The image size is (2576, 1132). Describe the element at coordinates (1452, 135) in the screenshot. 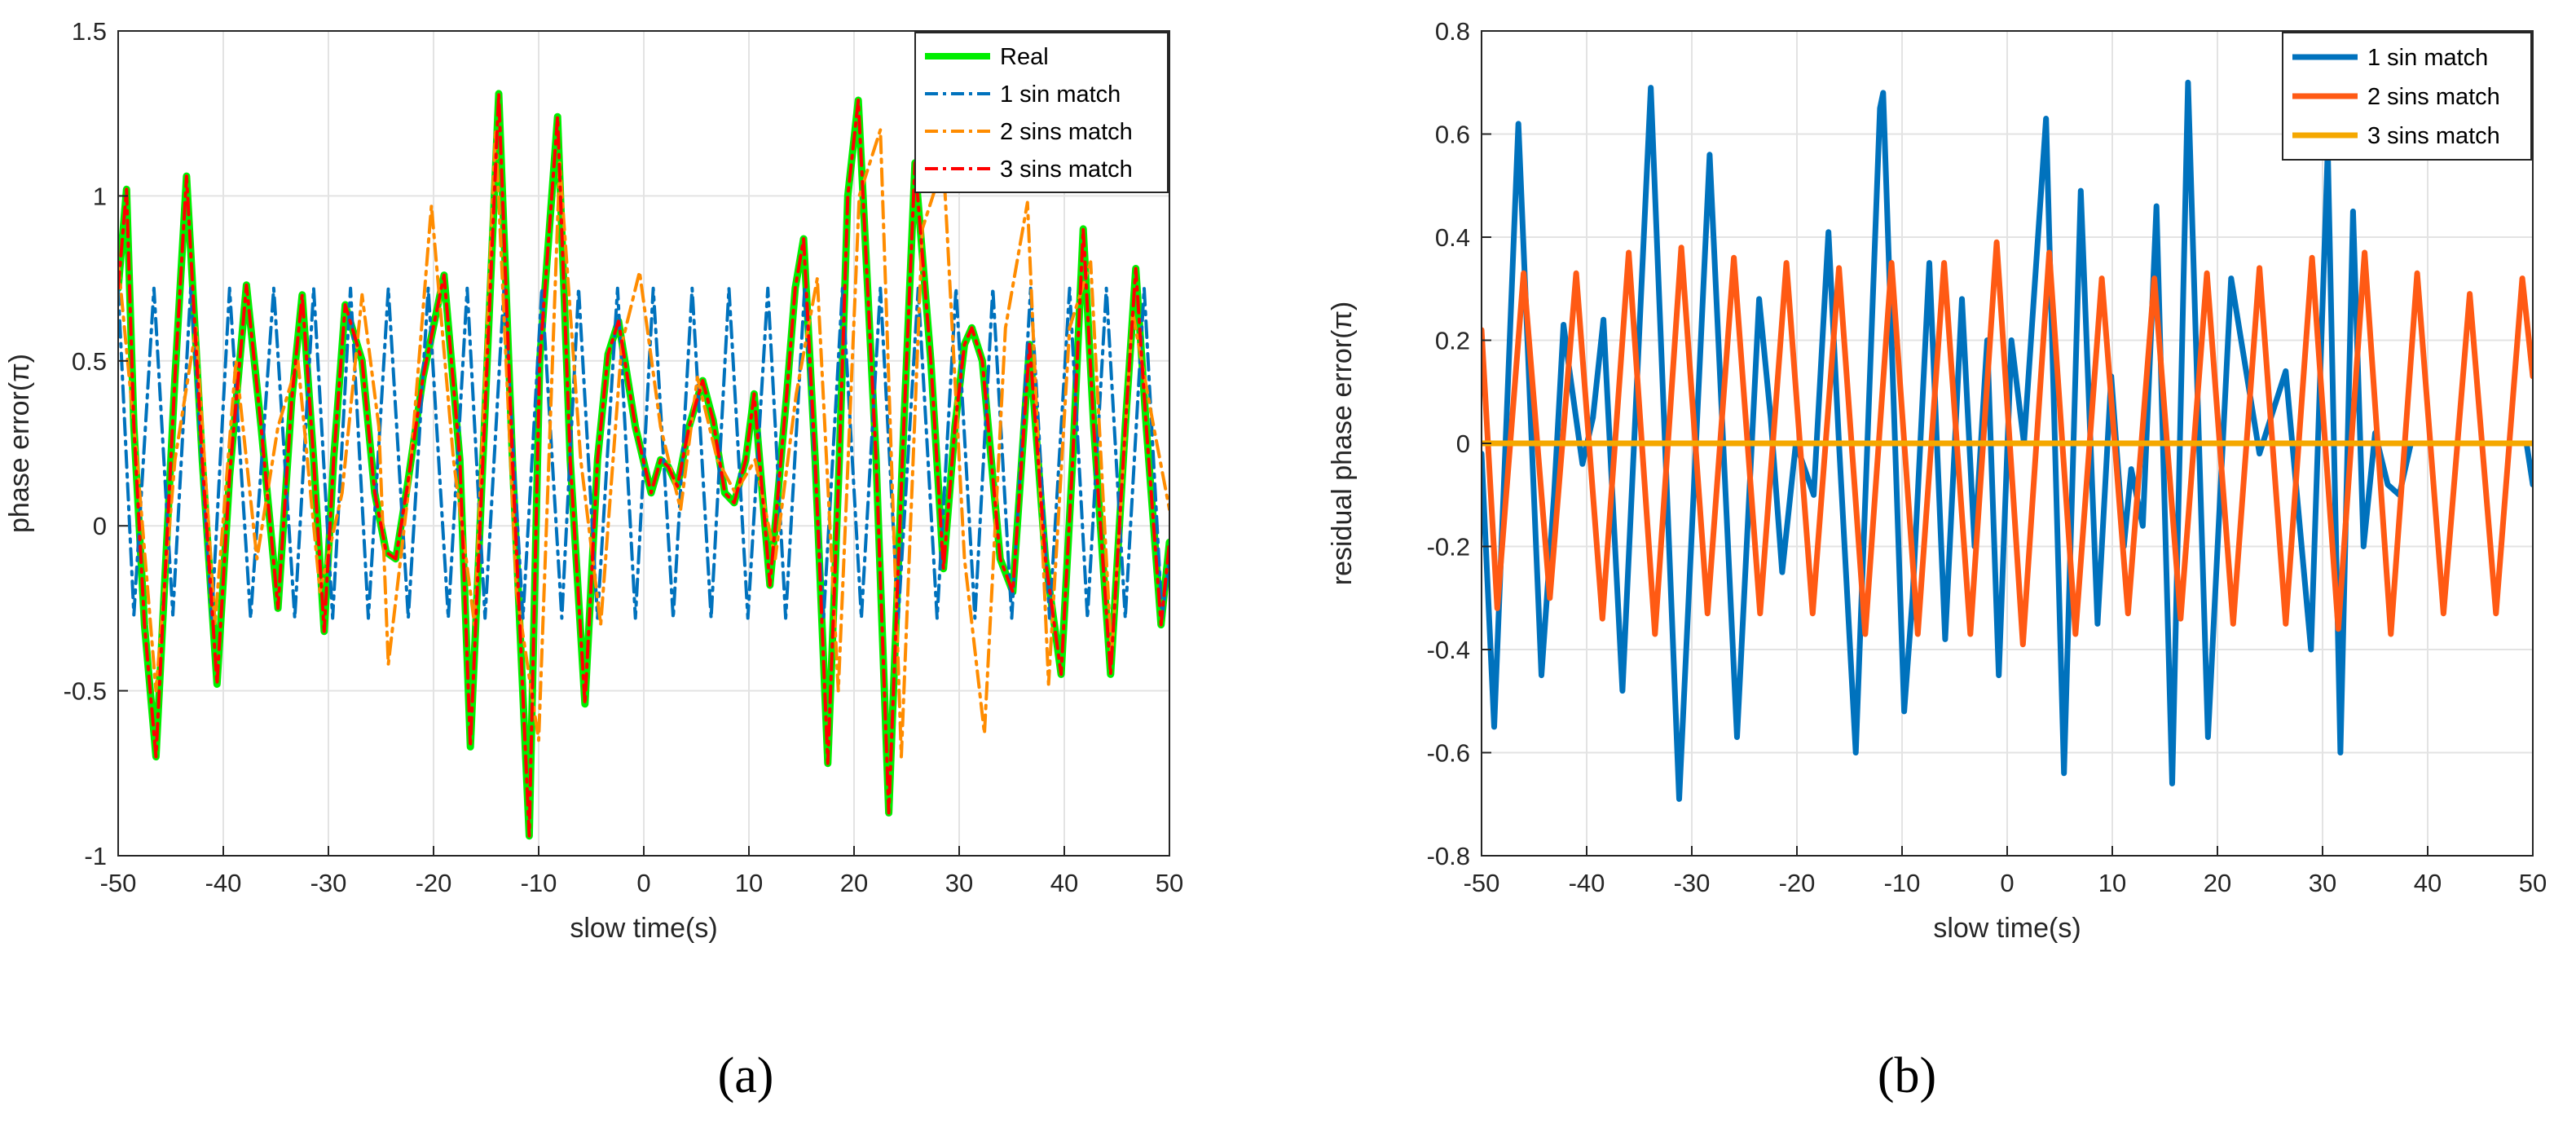

I see `y-tick-label-b-7: 0.6` at that location.